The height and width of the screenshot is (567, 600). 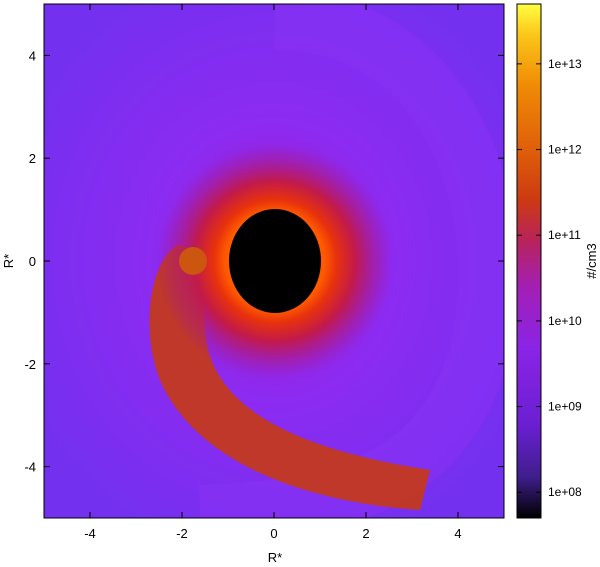 What do you see at coordinates (30, 364) in the screenshot?
I see `y-tick-label: -2` at bounding box center [30, 364].